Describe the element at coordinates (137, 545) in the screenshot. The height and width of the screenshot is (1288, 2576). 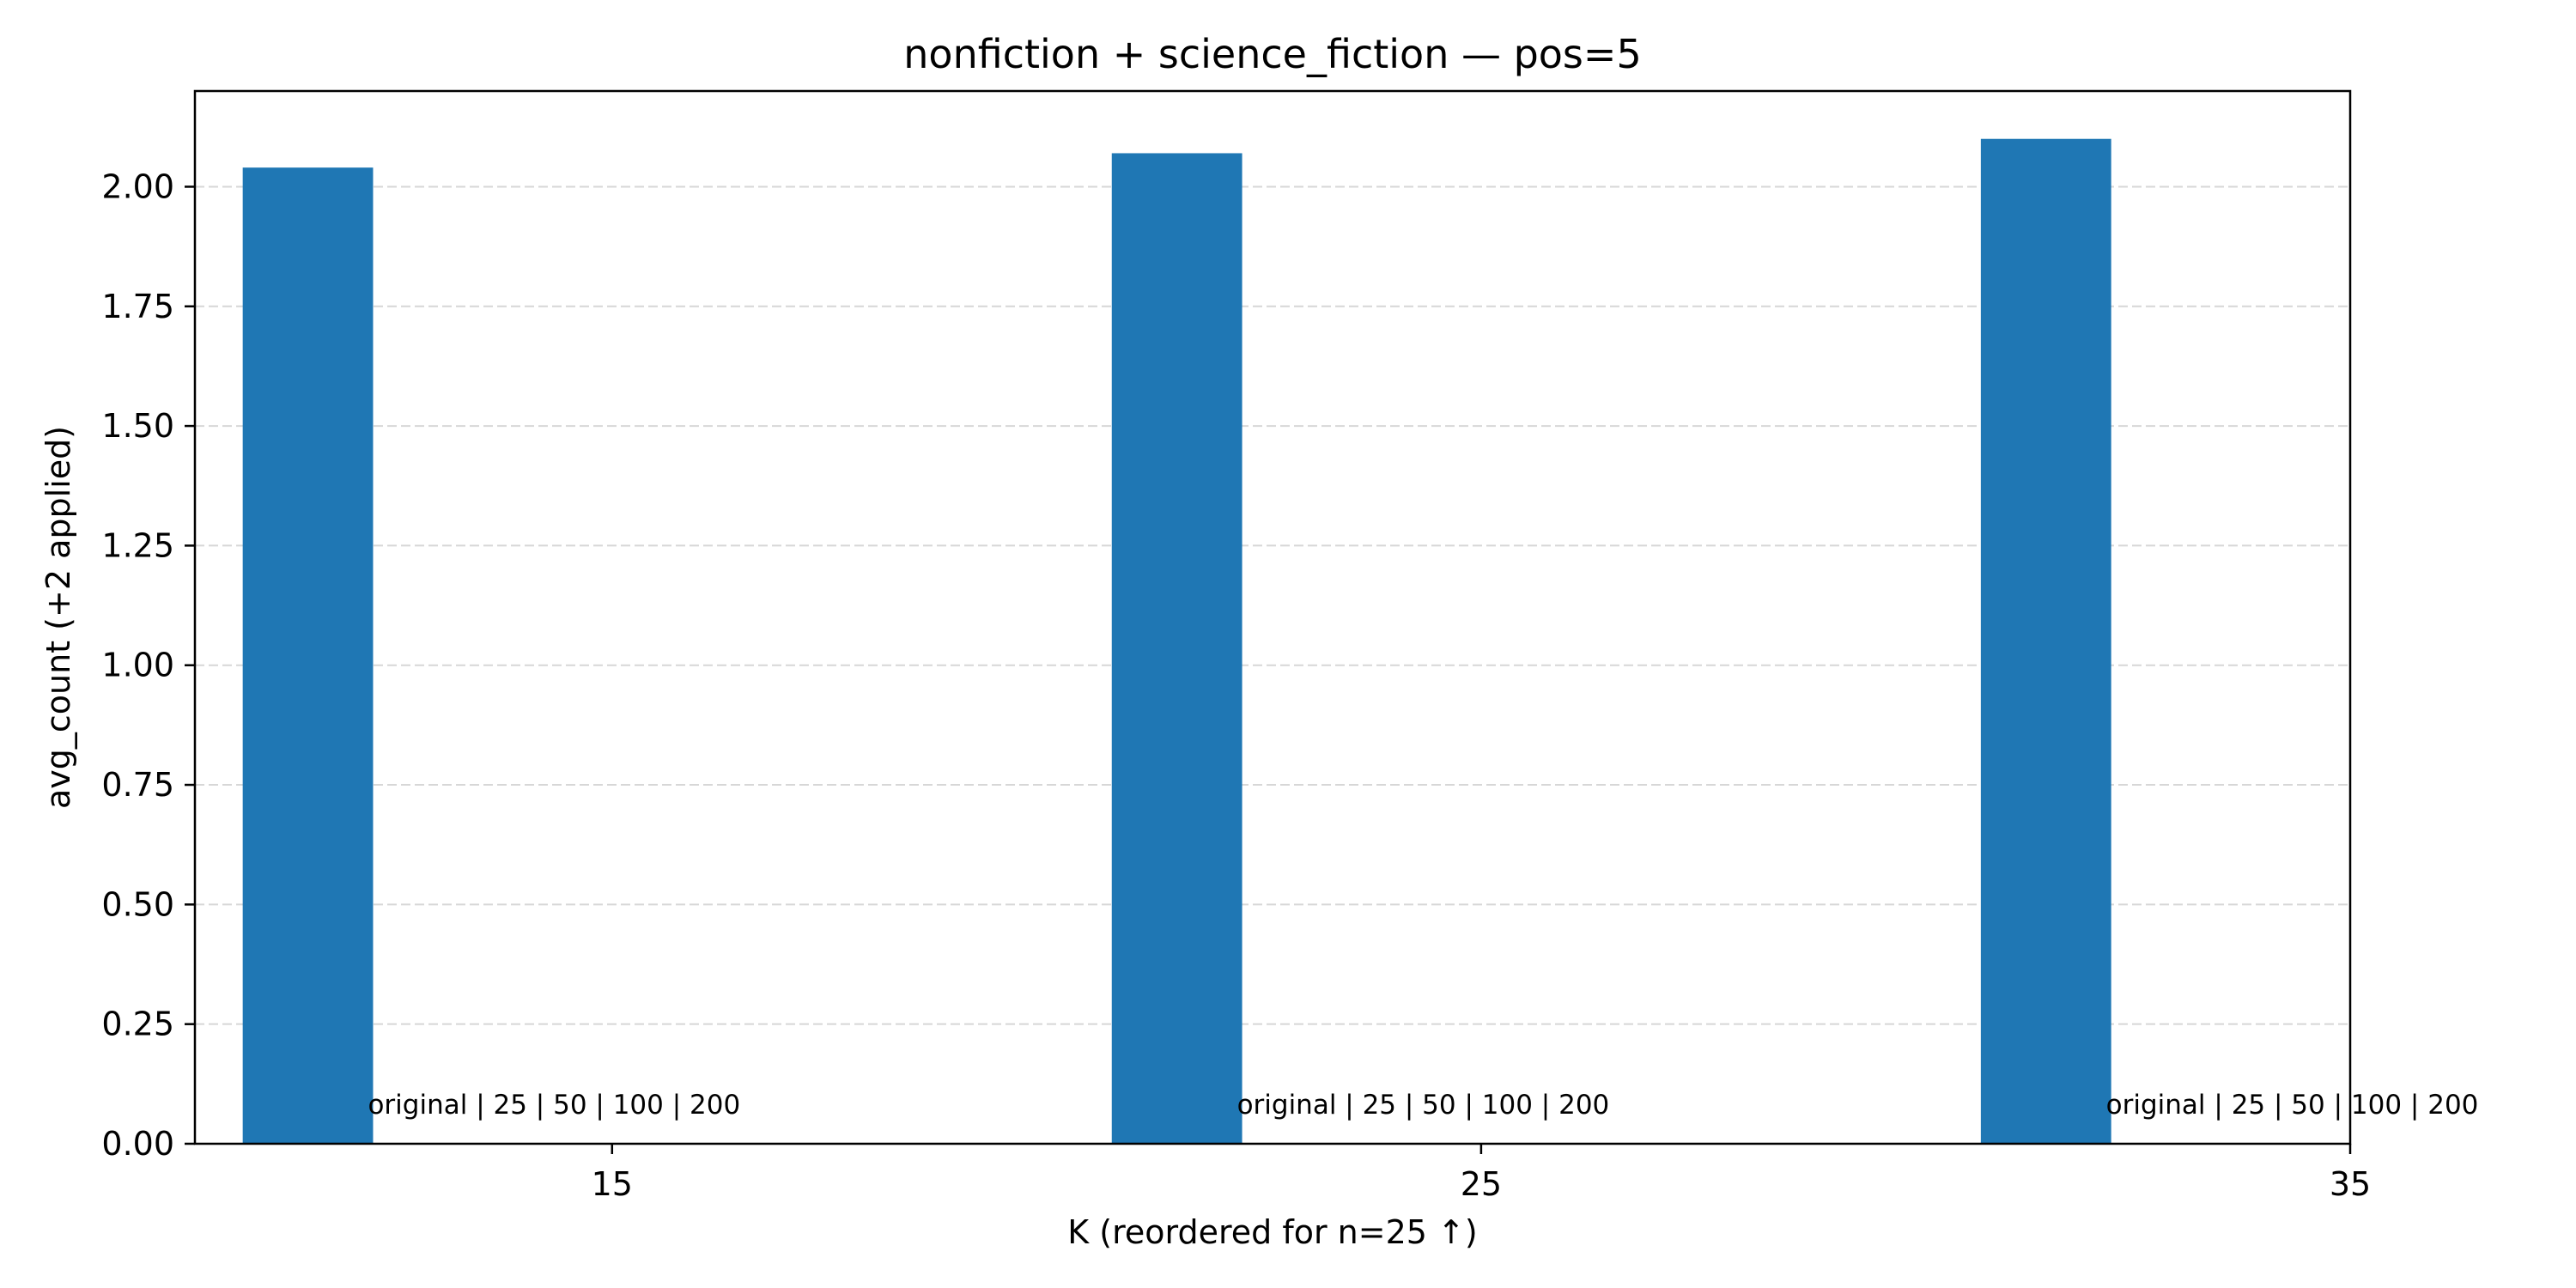
I see `y-tick-label: 1.25` at that location.